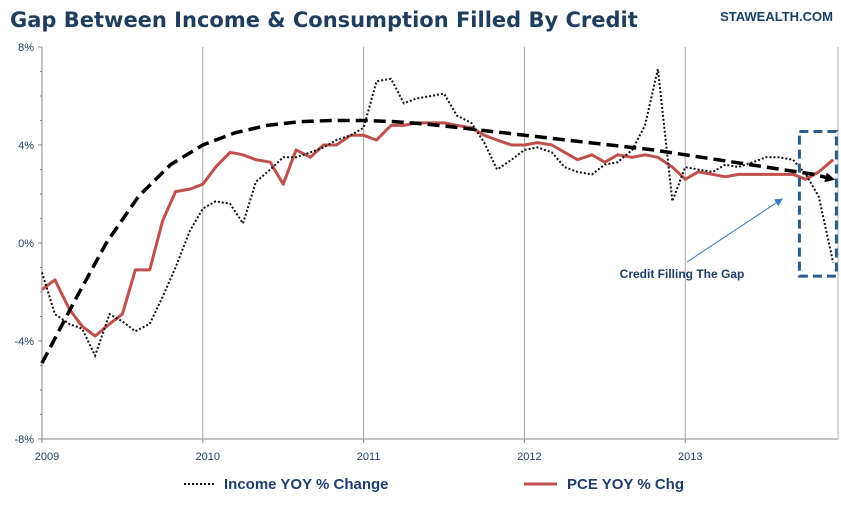  I want to click on source-brand: STAWEALTH.COM, so click(776, 16).